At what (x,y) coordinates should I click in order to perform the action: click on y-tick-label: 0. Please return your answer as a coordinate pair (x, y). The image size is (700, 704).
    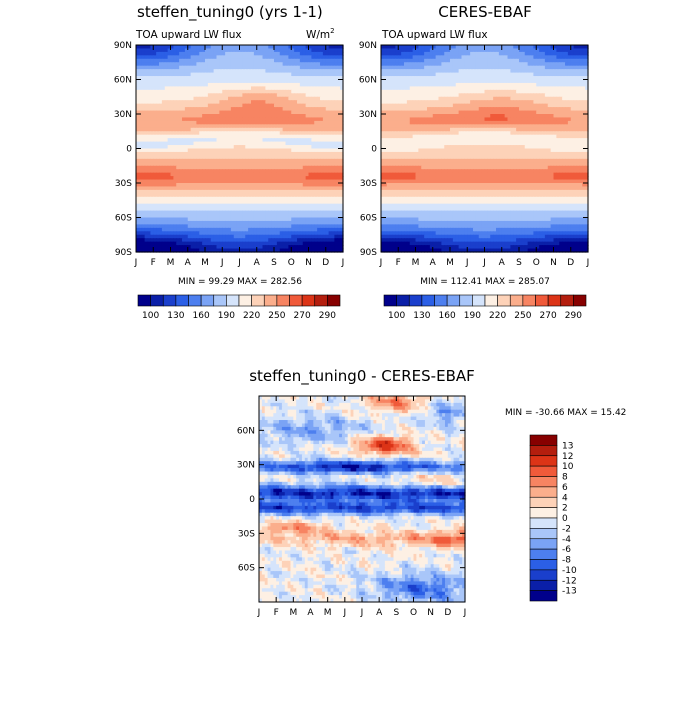
    Looking at the image, I should click on (129, 150).